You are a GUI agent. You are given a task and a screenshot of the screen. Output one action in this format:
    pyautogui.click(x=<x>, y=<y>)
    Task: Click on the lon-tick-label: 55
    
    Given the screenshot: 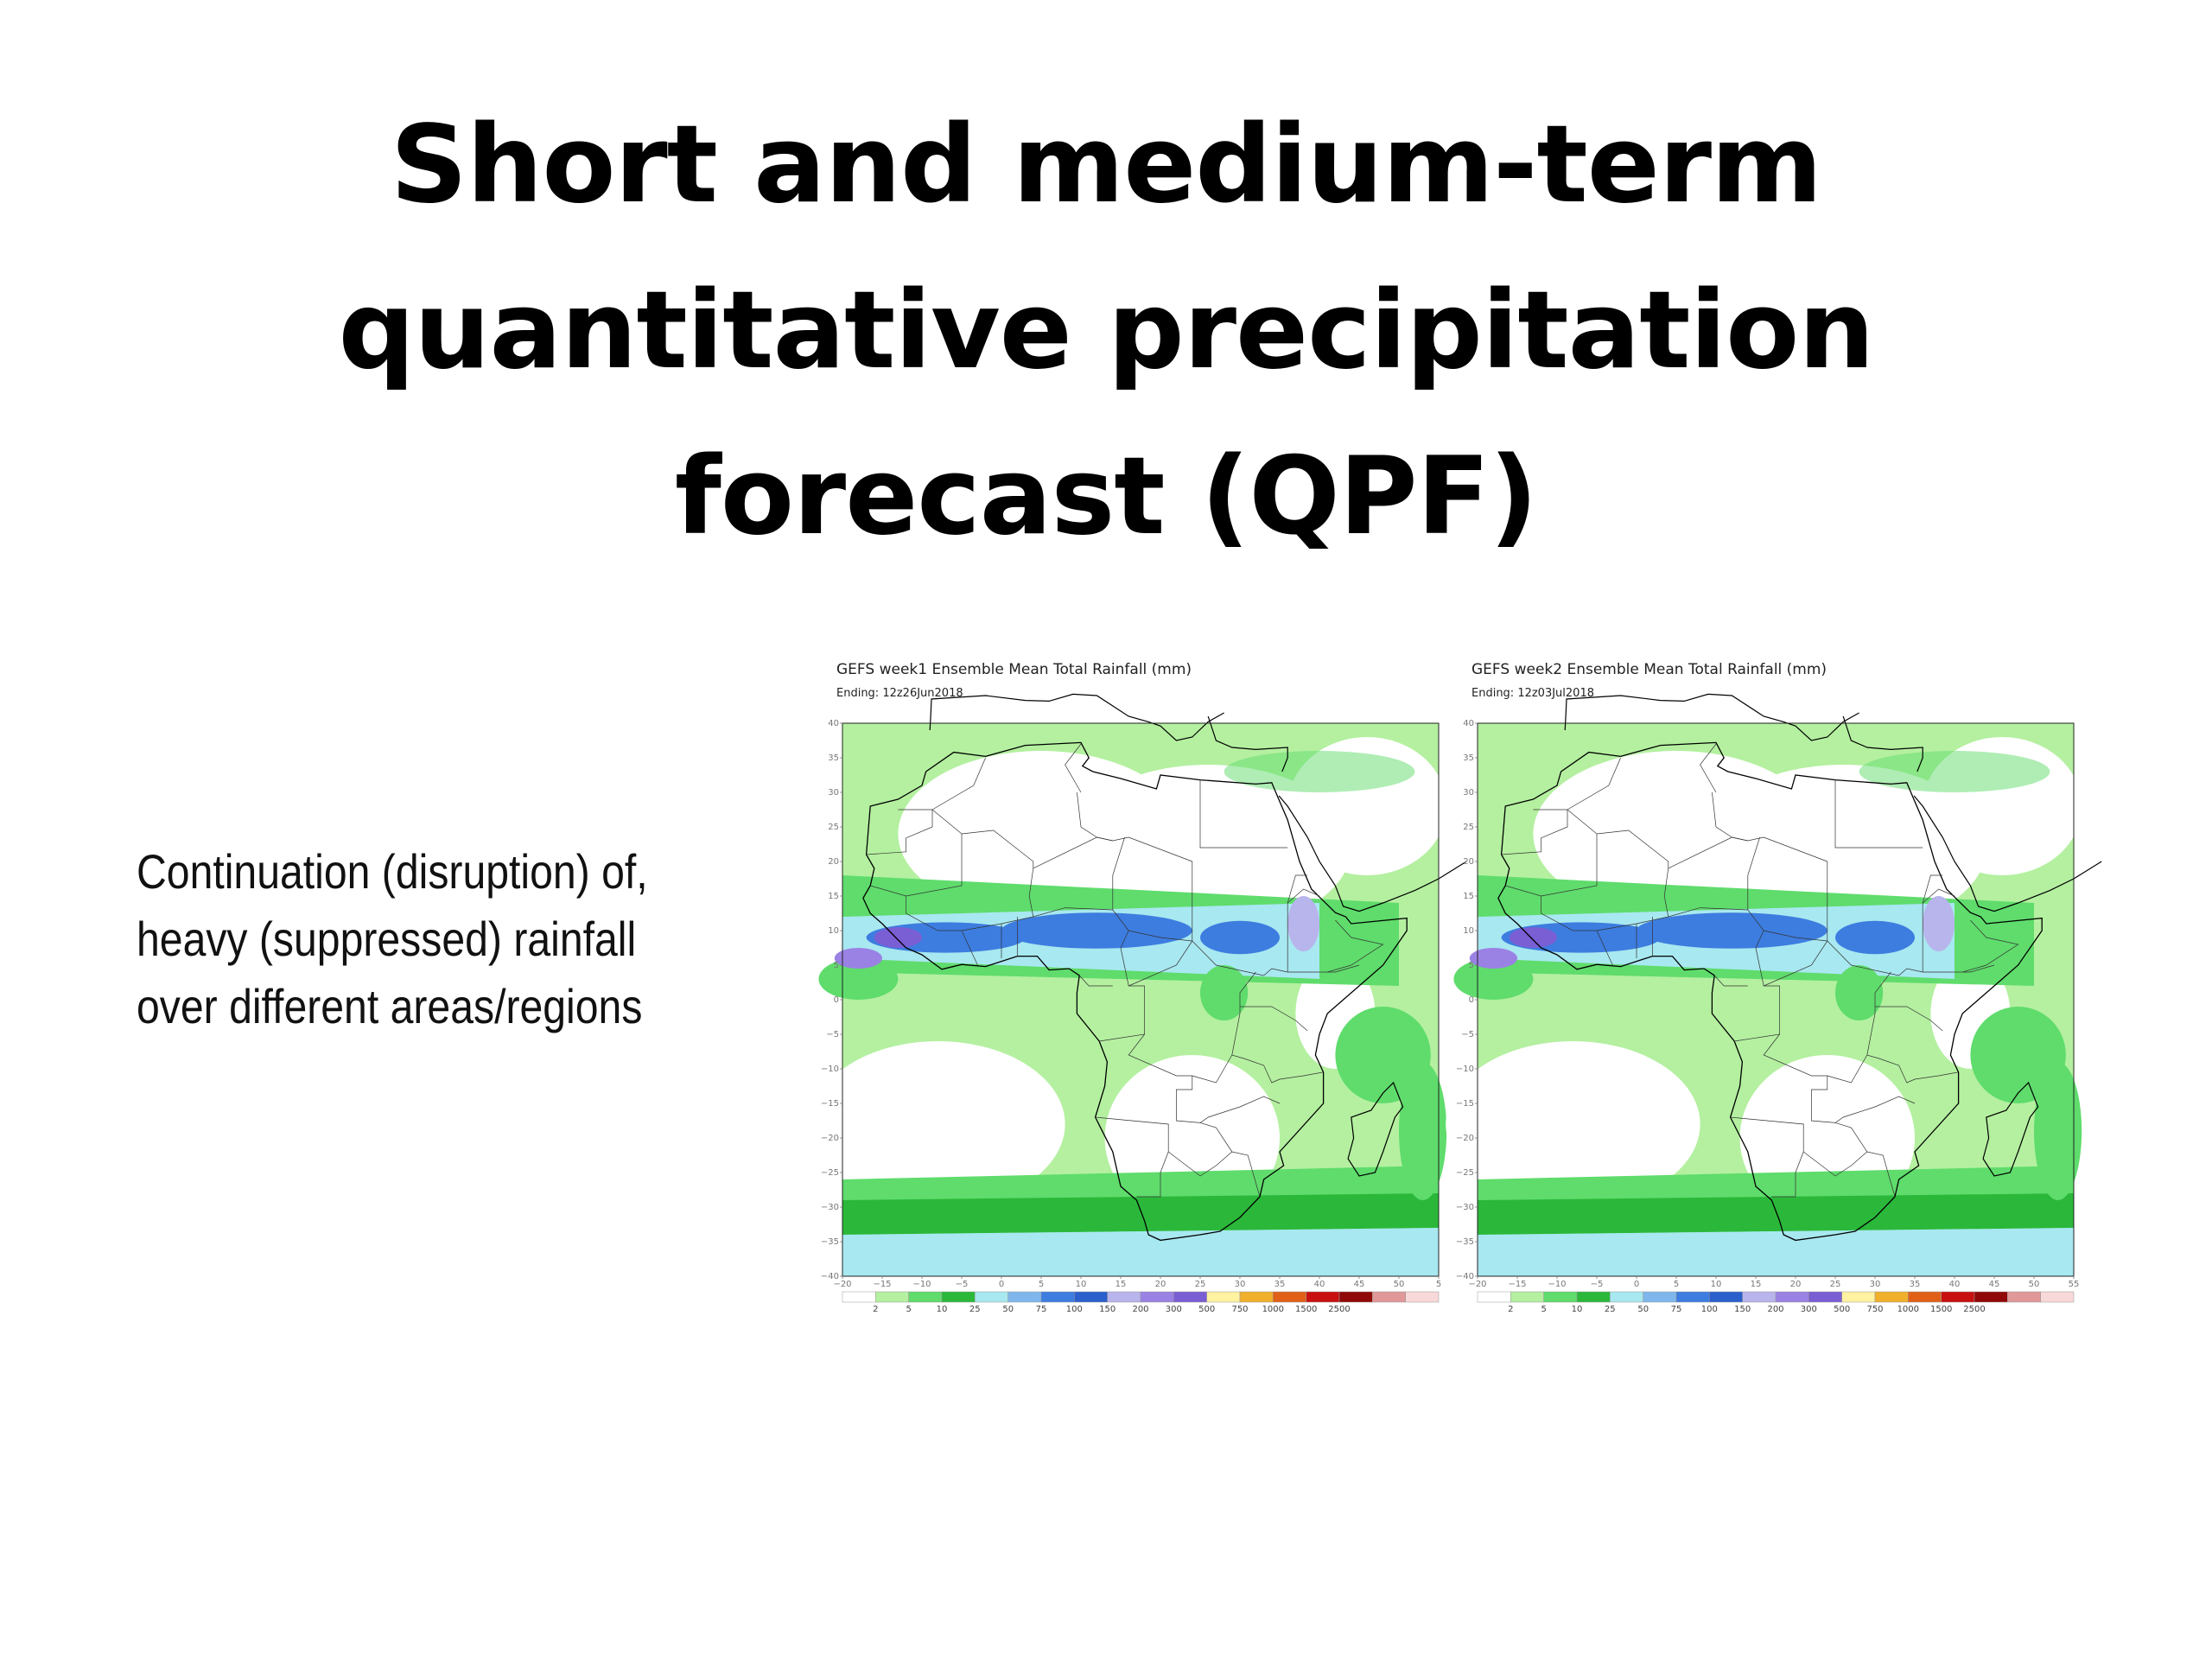 What is the action you would take?
    pyautogui.click(x=2074, y=1284)
    